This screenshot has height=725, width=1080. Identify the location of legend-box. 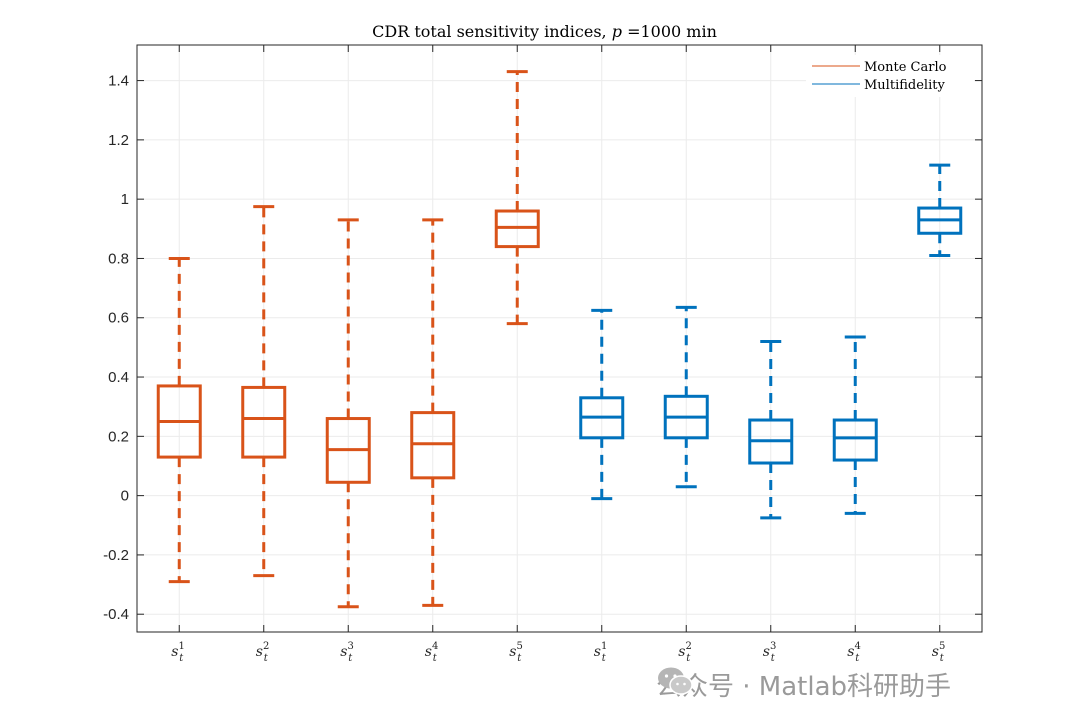
(890, 76).